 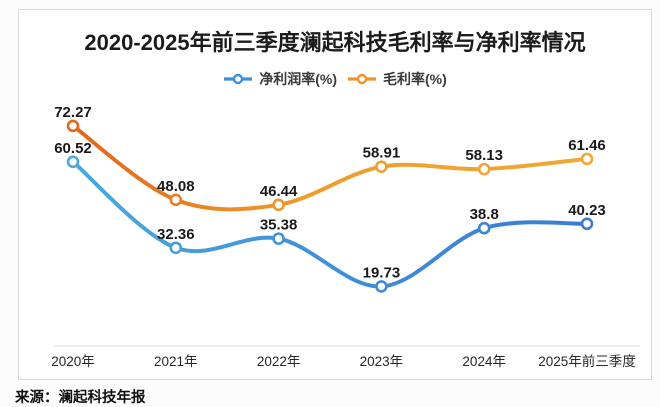 What do you see at coordinates (279, 225) in the screenshot?
I see `value-label: 35.38` at bounding box center [279, 225].